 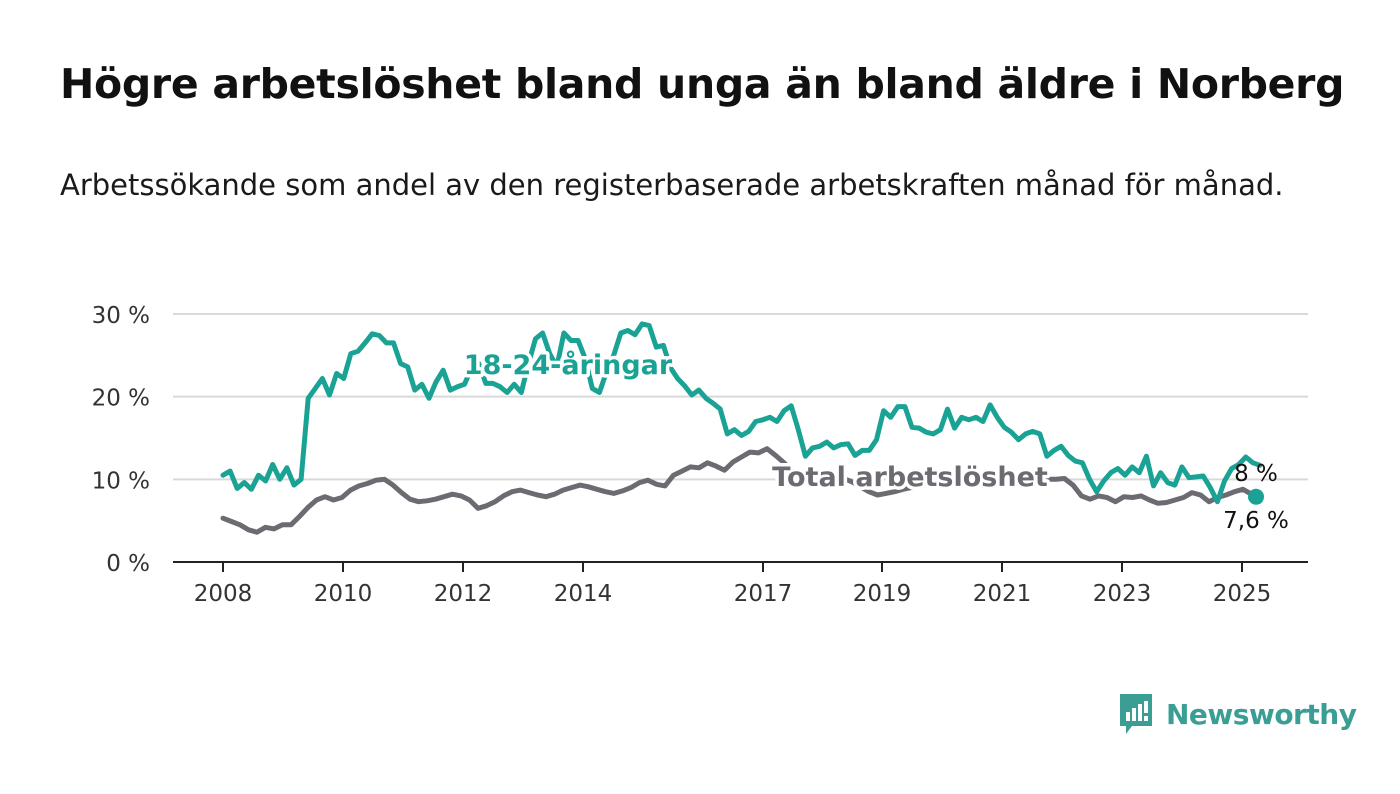 What do you see at coordinates (763, 594) in the screenshot?
I see `x-tick-label: 2017` at bounding box center [763, 594].